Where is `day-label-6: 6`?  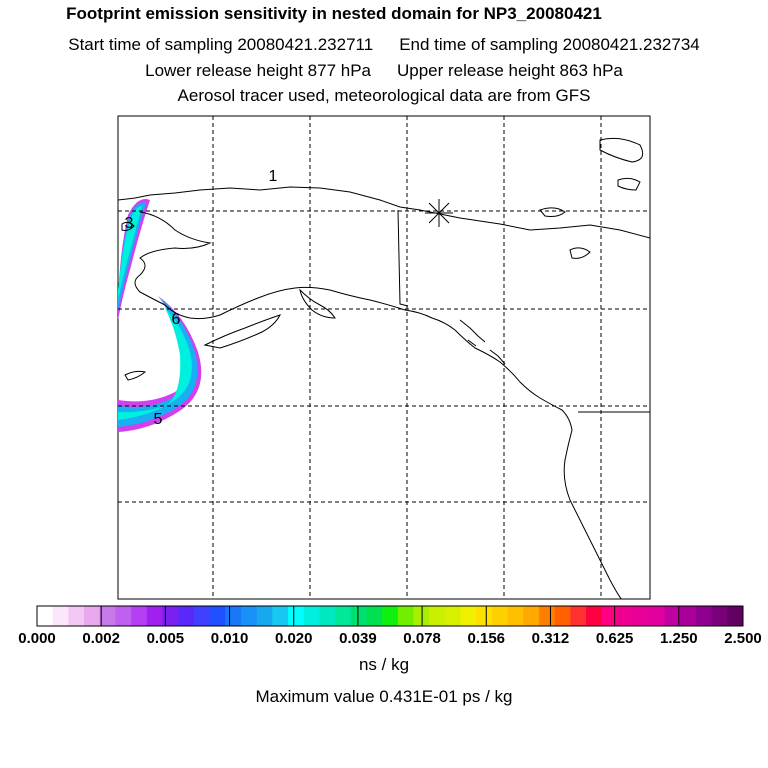
day-label-6: 6 is located at coordinates (176, 319).